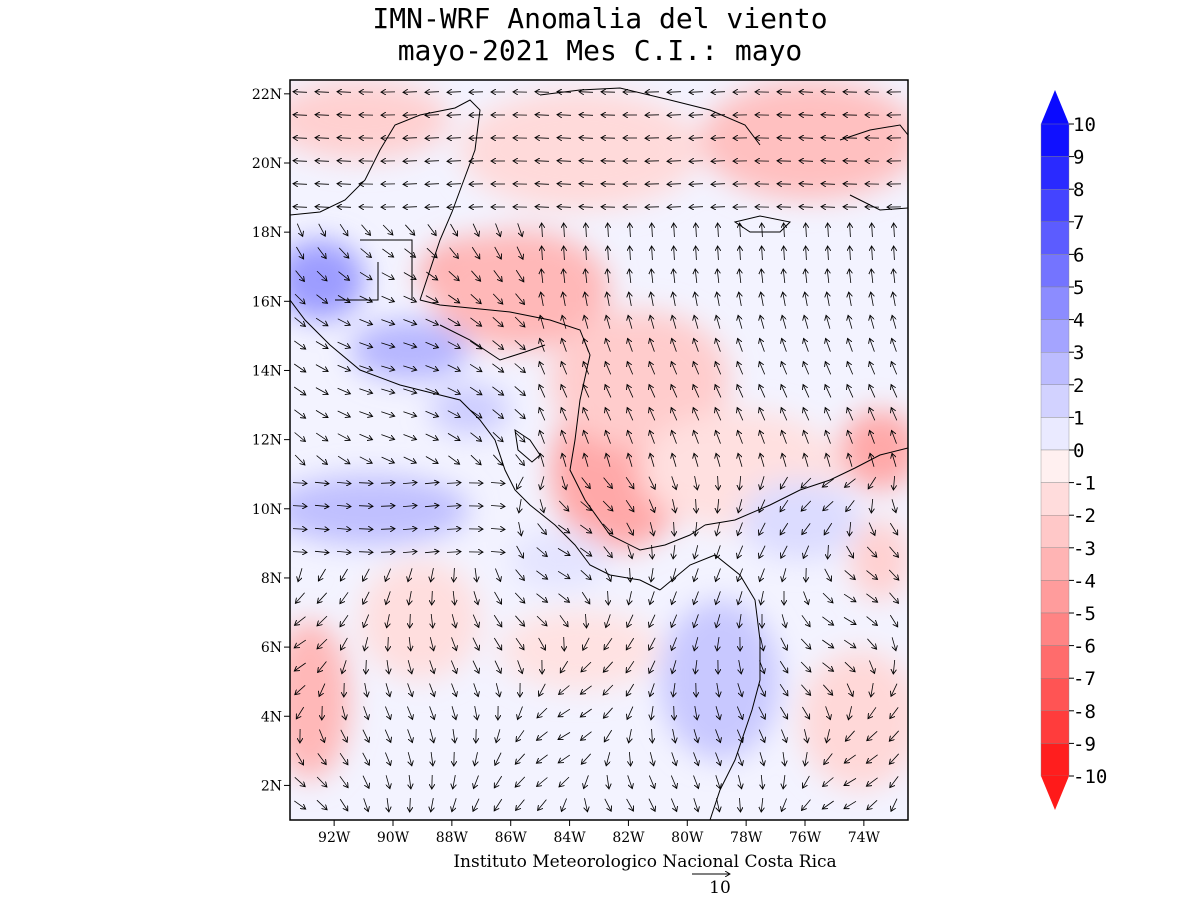 The width and height of the screenshot is (1200, 900). What do you see at coordinates (1090, 777) in the screenshot?
I see `colorbar-label: -10` at bounding box center [1090, 777].